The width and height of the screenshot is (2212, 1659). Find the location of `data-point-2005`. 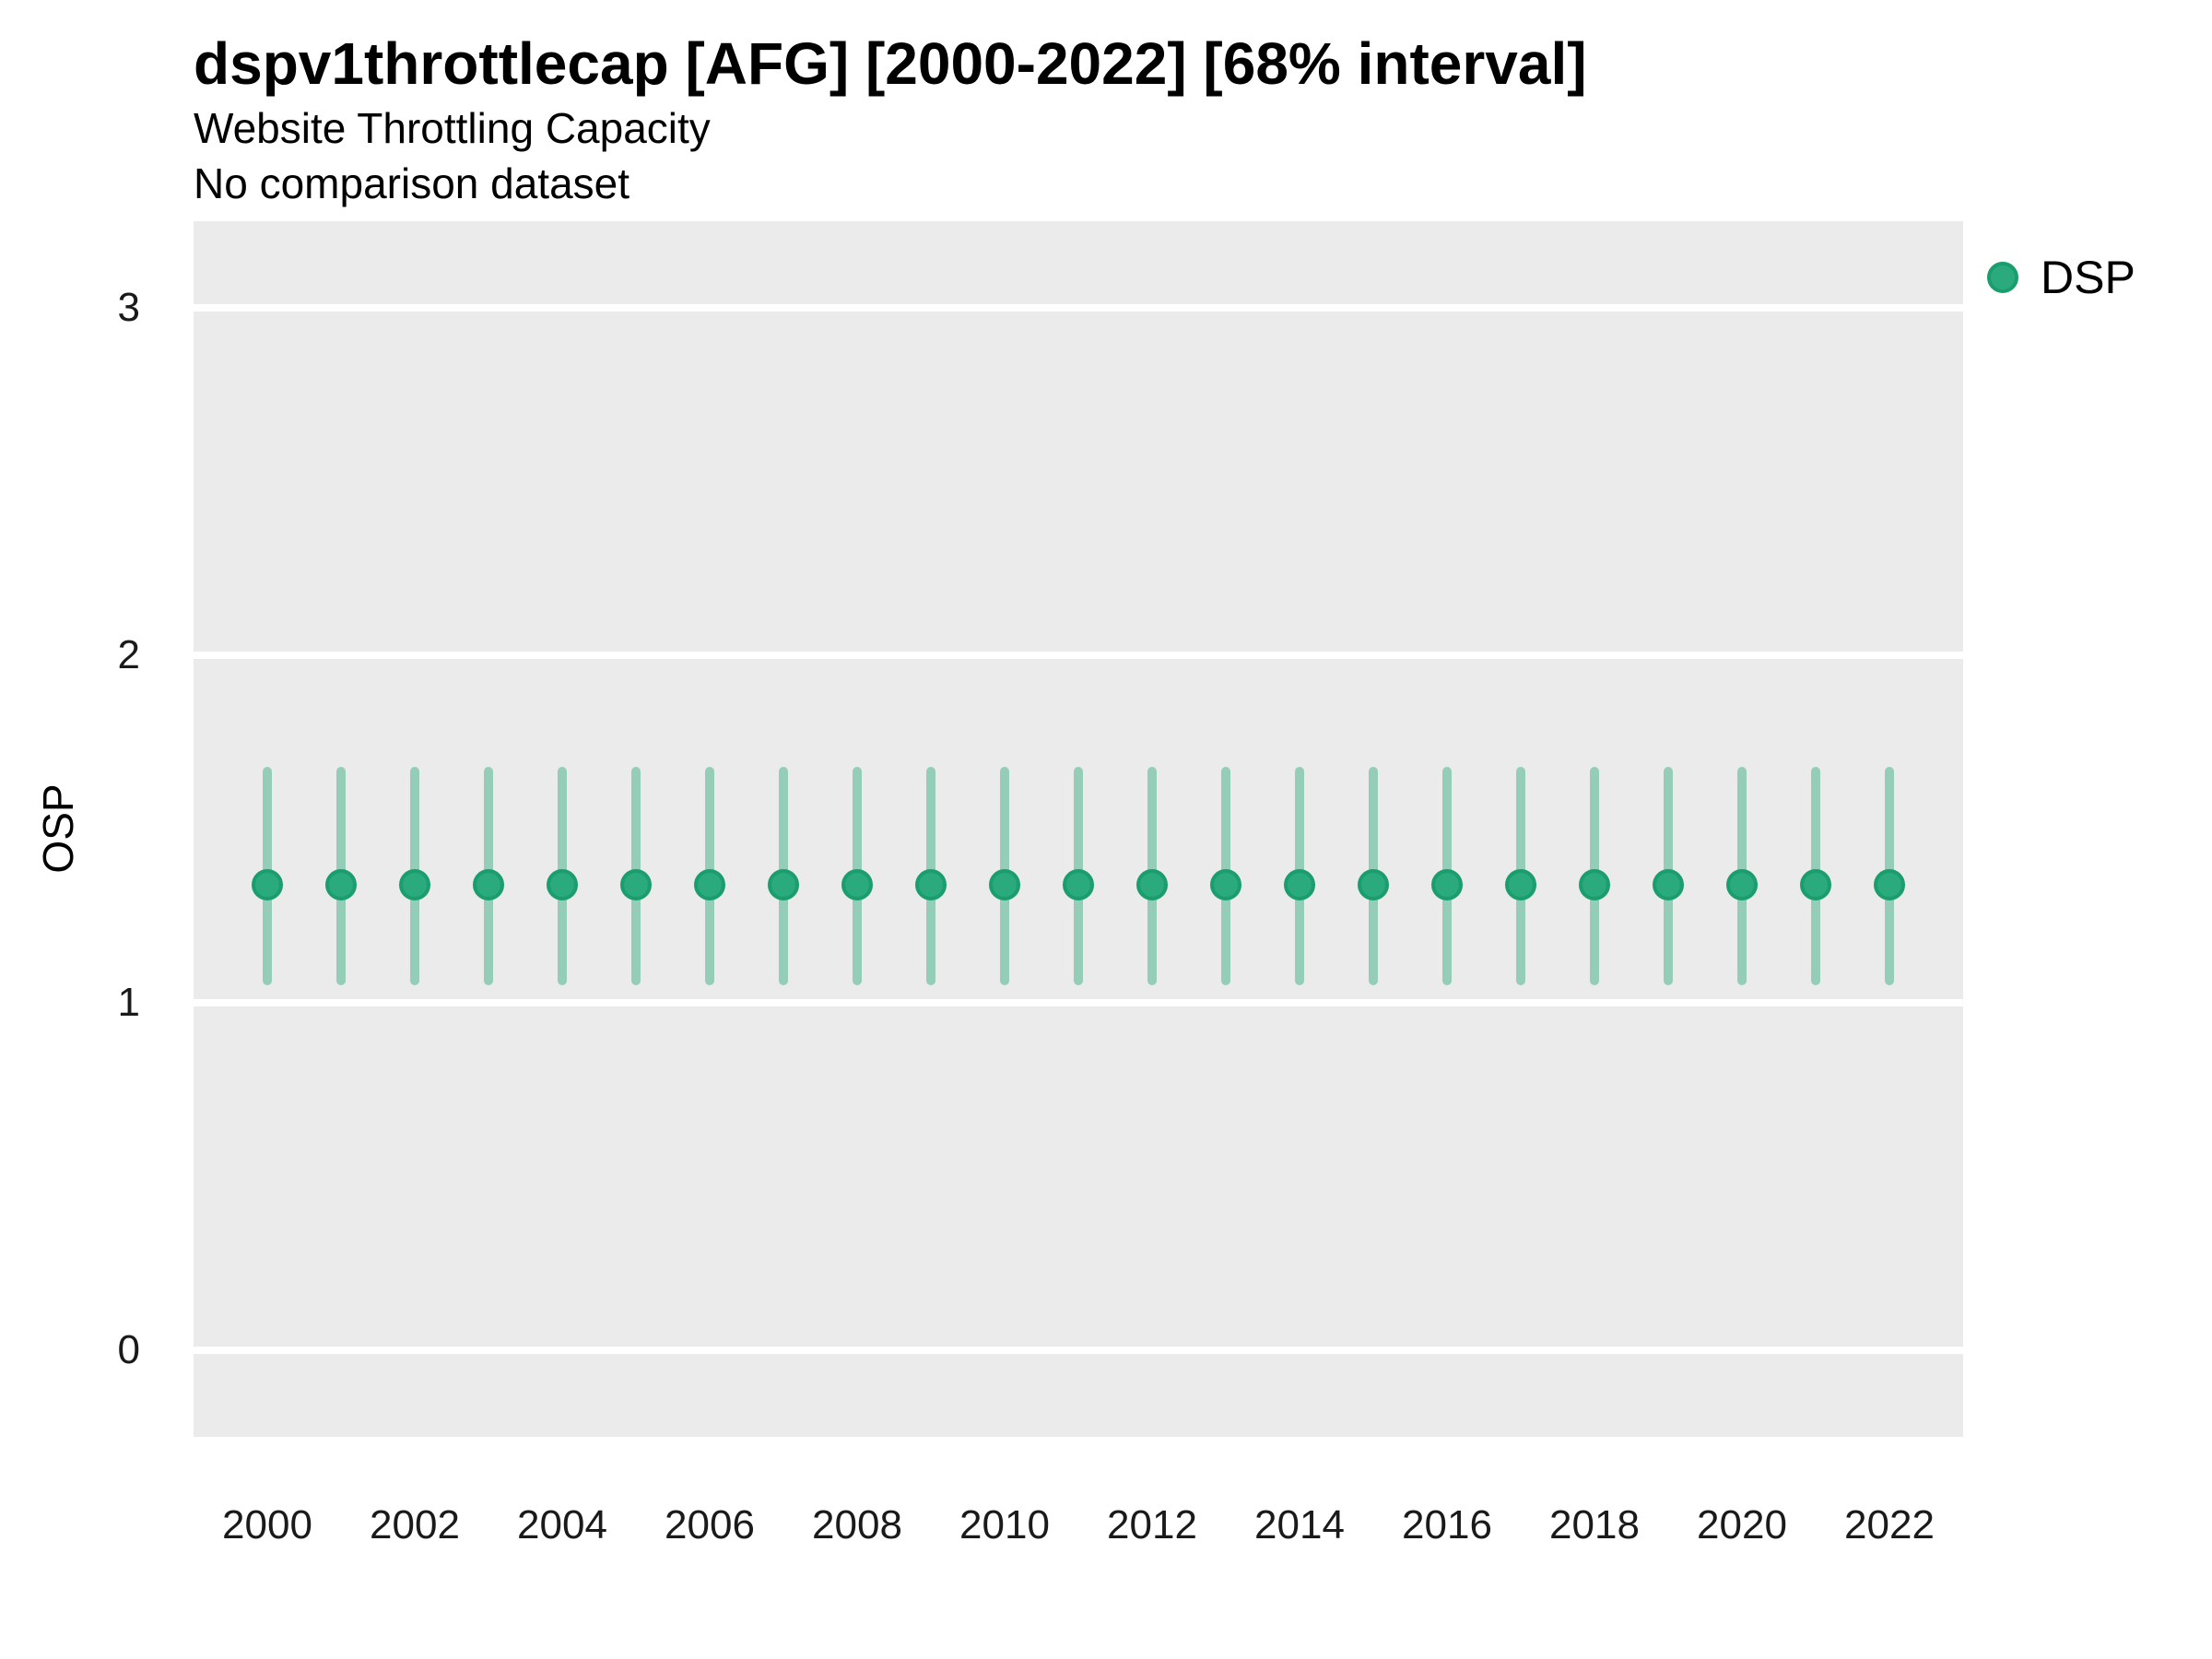

data-point-2005 is located at coordinates (636, 884).